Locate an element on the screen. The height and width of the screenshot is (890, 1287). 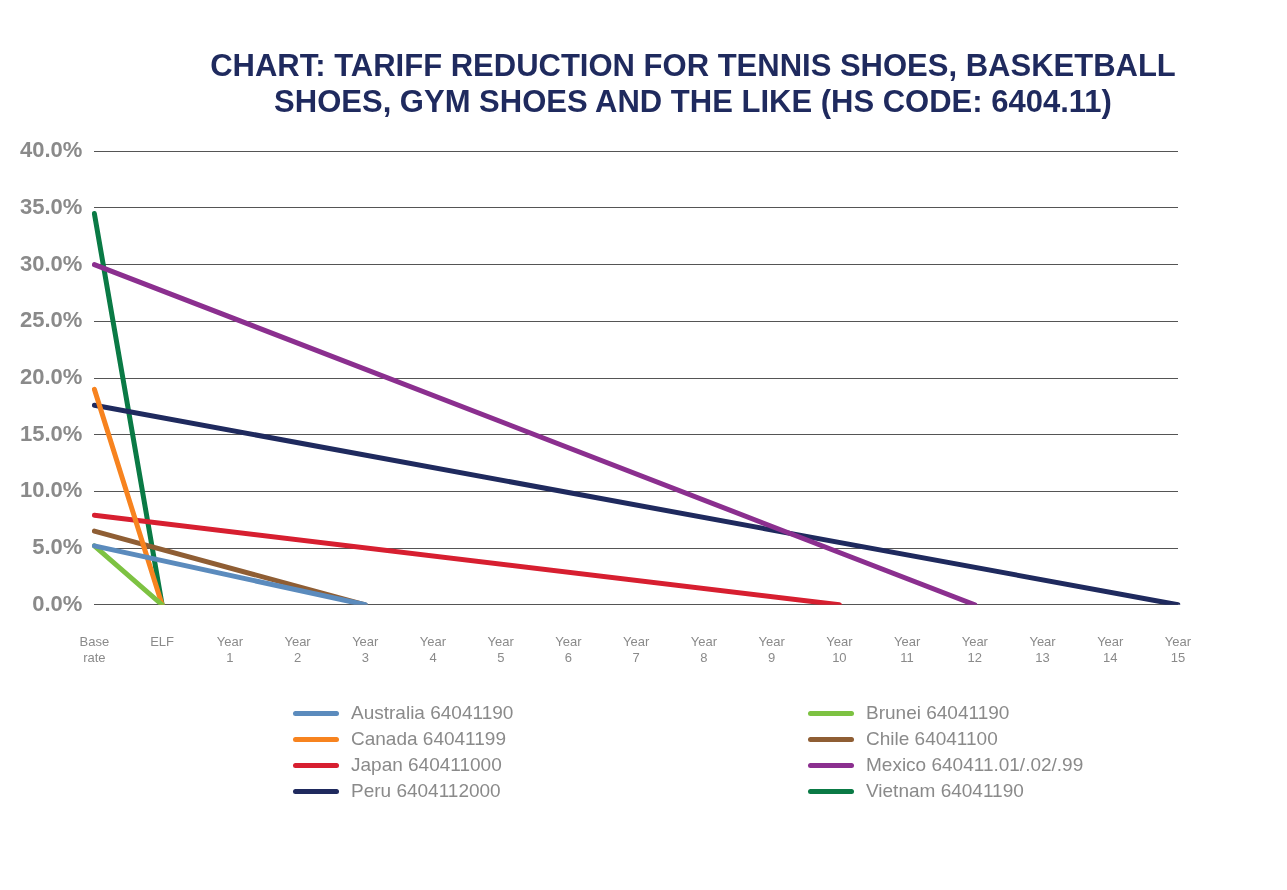
x-tick-label: Year 14 is located at coordinates (1111, 649).